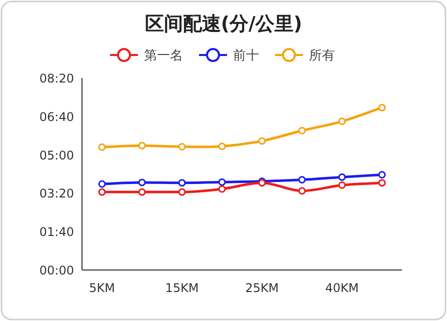 This screenshot has width=447, height=321. I want to click on chart-title: 区间配速(分/公里), so click(223, 24).